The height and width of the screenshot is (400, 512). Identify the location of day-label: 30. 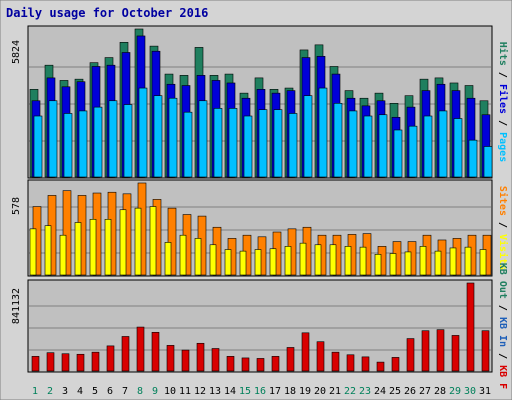
(470, 391).